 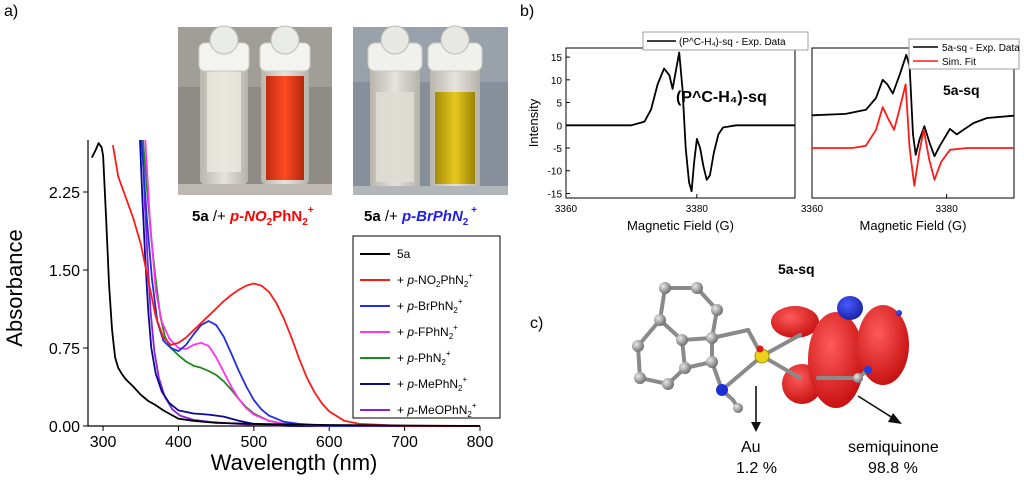 I want to click on atom-nitrogen, so click(x=722, y=390).